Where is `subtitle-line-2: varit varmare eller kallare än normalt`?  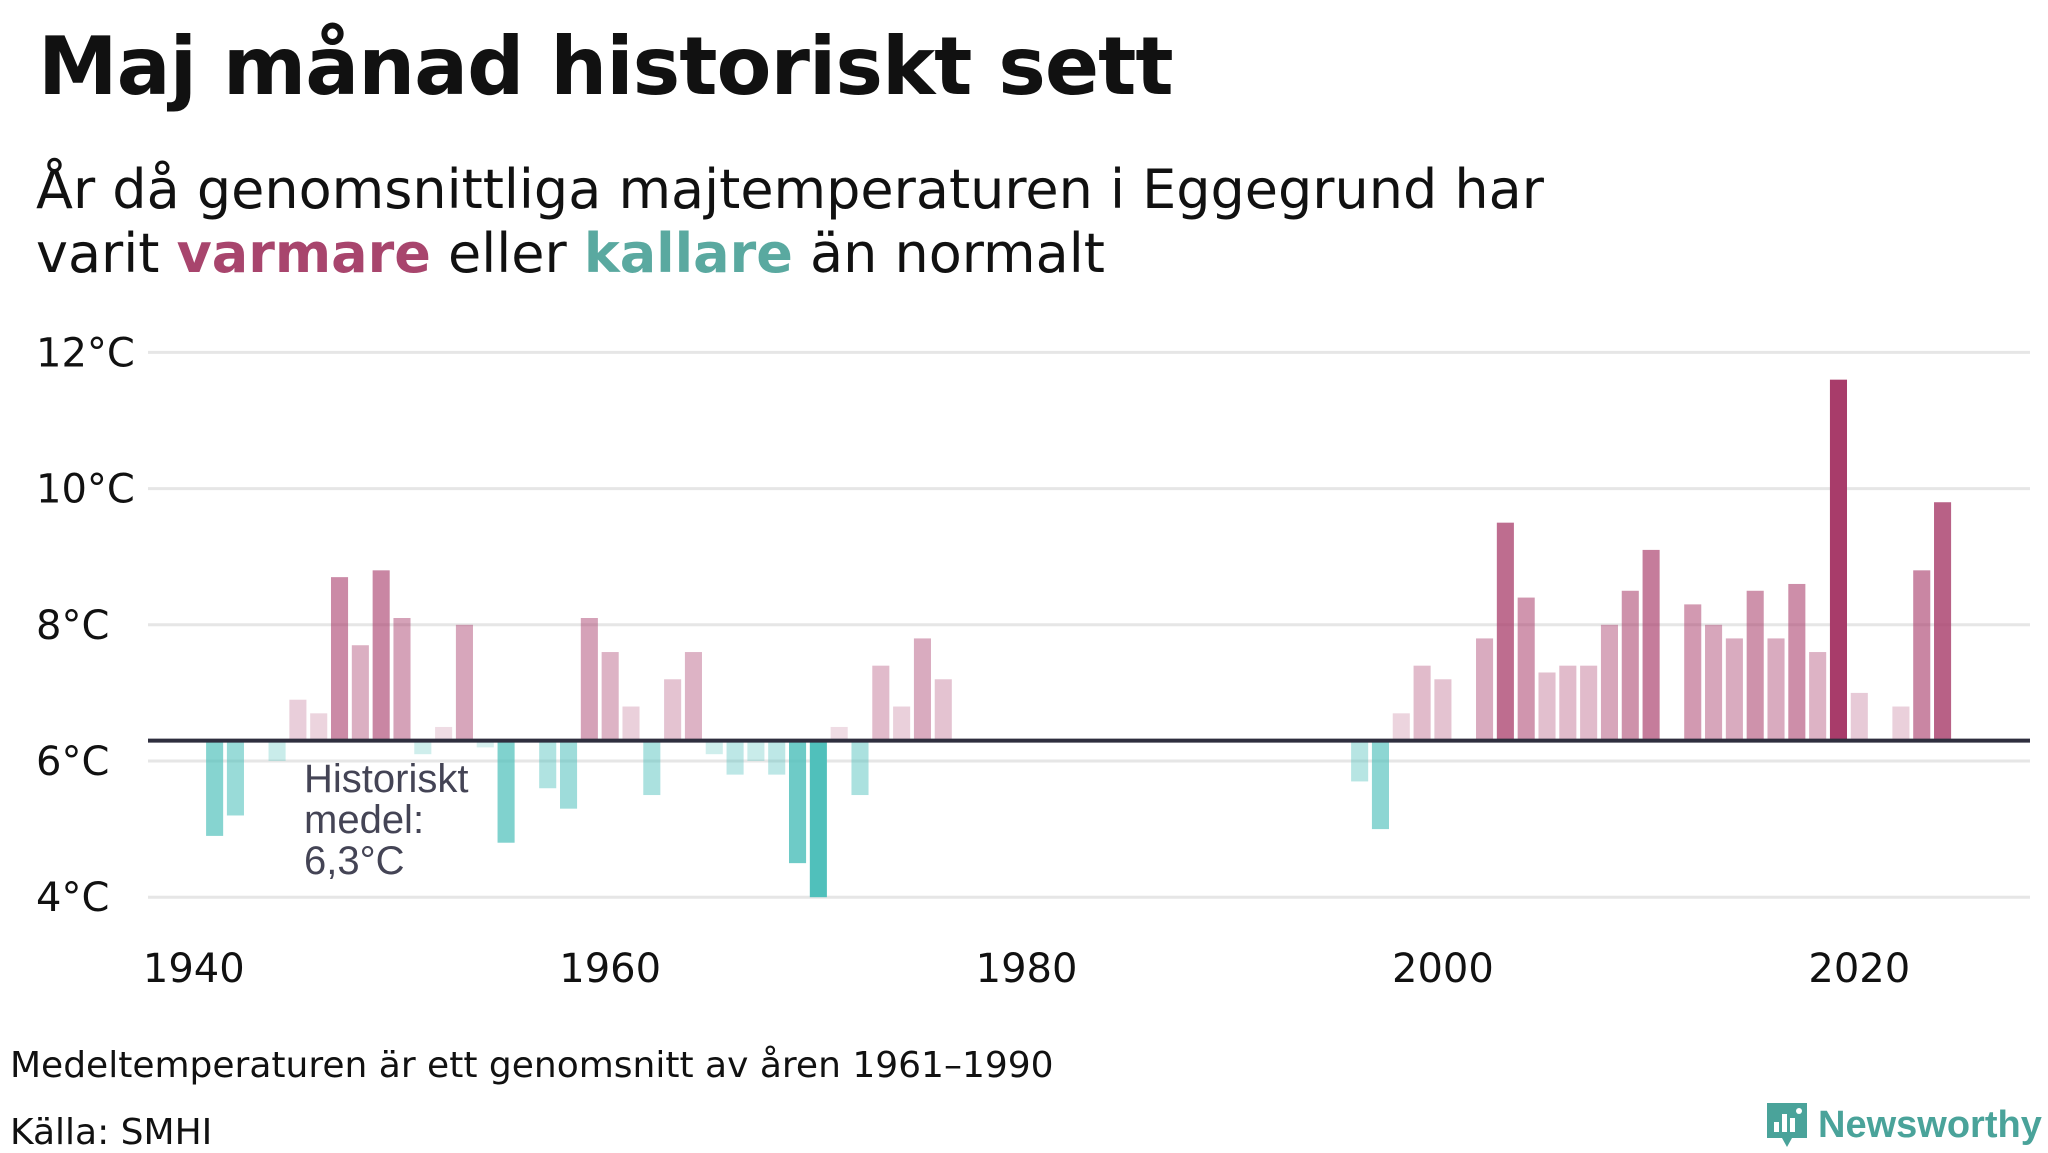 subtitle-line-2: varit varmare eller kallare än normalt is located at coordinates (836, 254).